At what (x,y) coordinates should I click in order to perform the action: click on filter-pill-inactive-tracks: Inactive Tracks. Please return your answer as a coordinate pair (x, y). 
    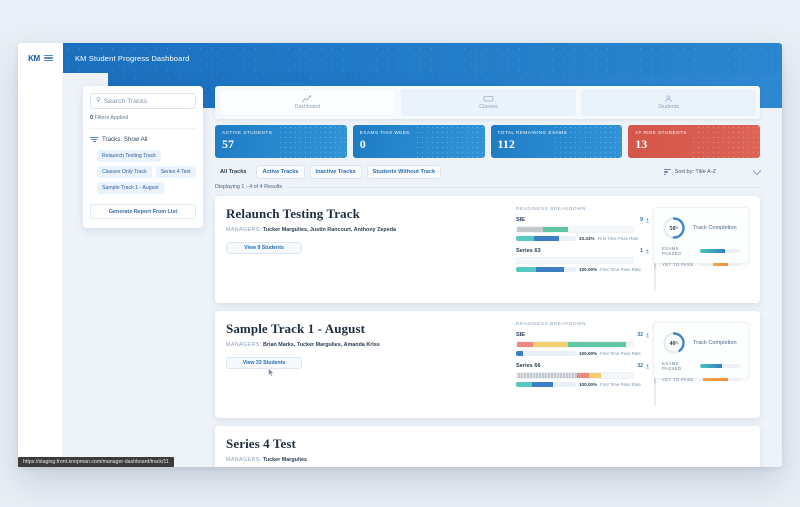
    Looking at the image, I should click on (335, 172).